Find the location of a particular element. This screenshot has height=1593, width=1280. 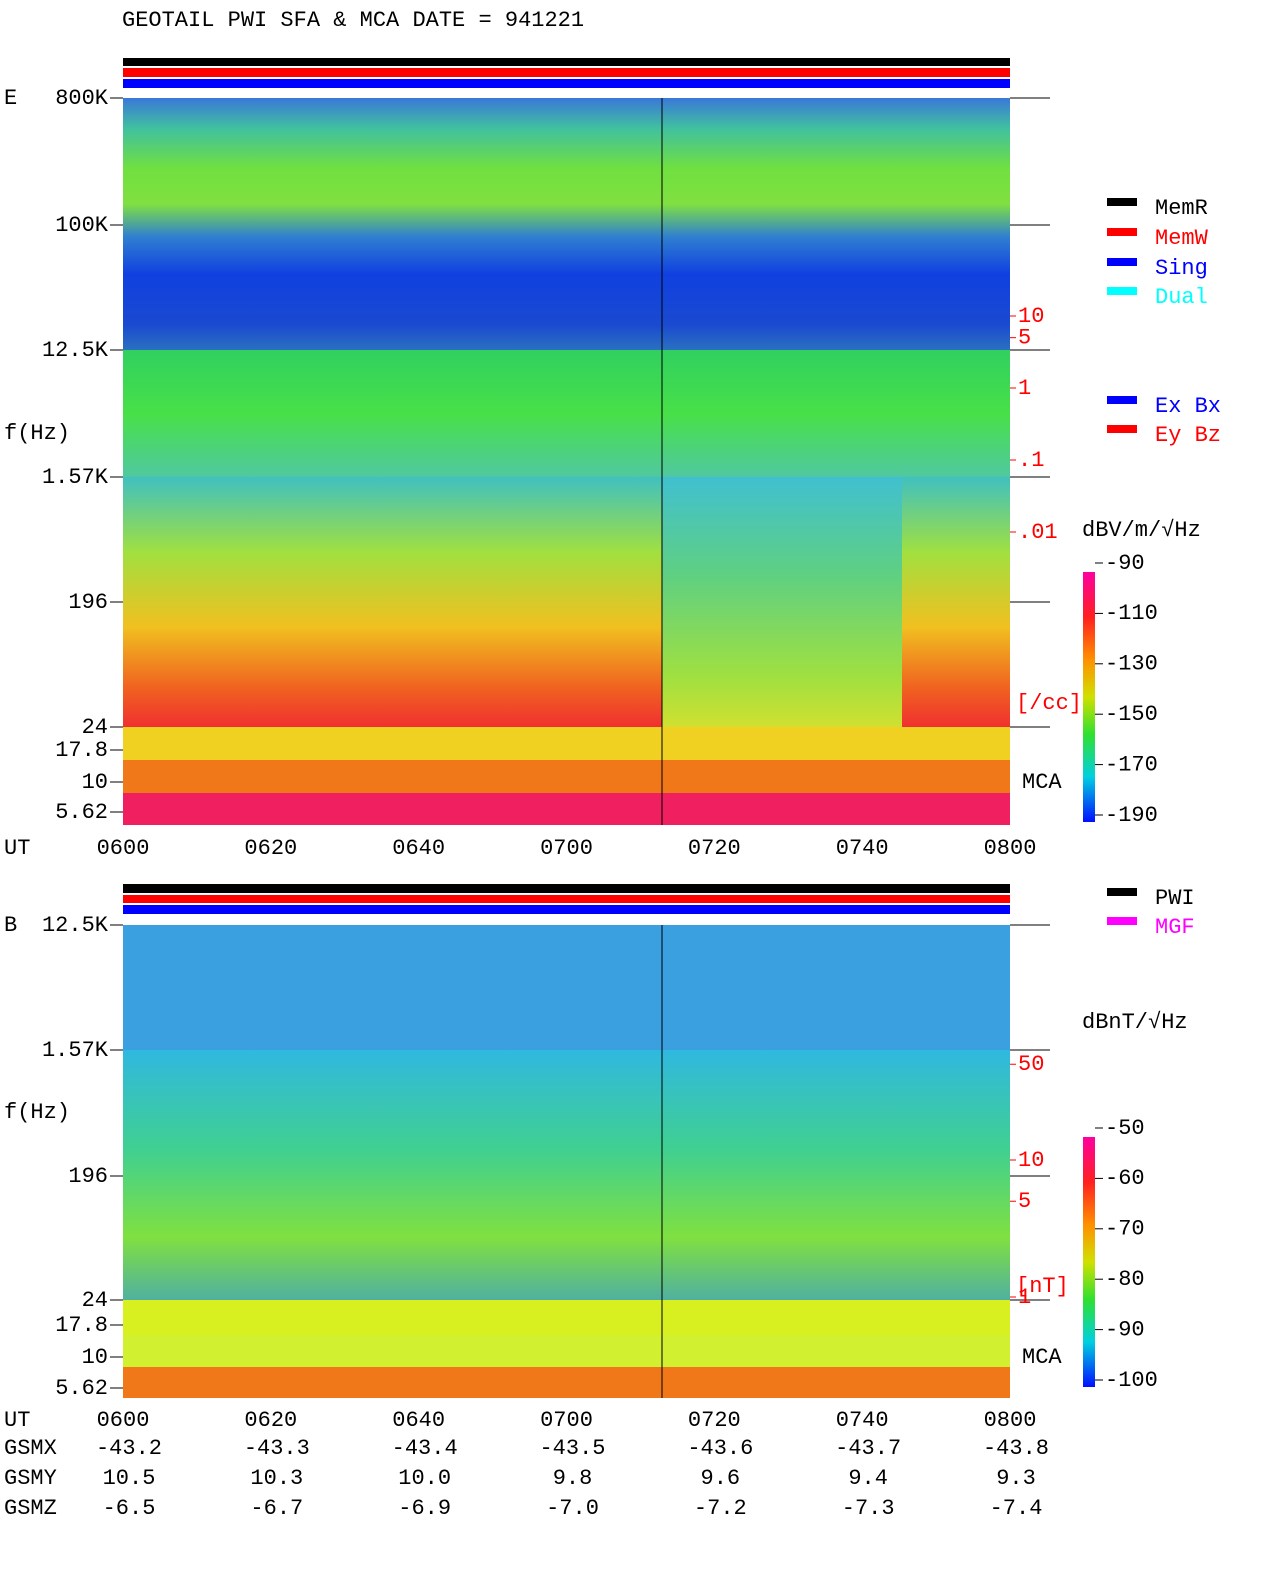

density-tick-label: 50 is located at coordinates (1031, 1064).